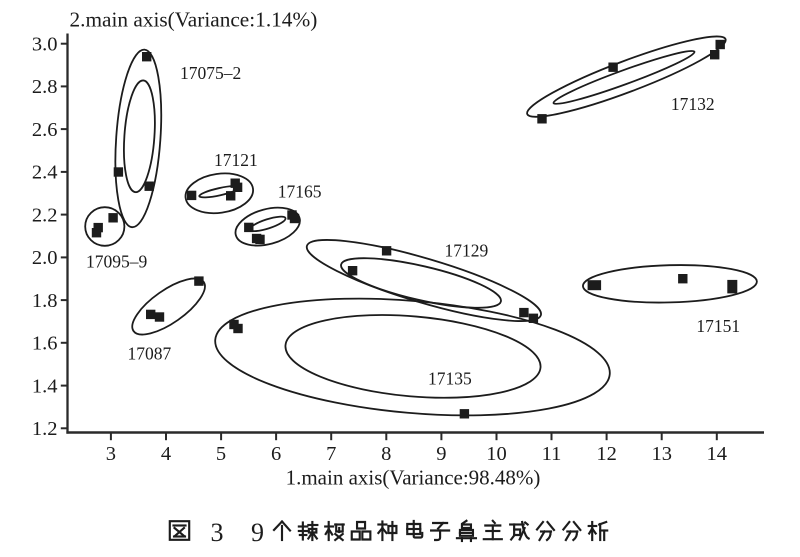  What do you see at coordinates (718, 326) in the screenshot?
I see `svg-text: 17151` at bounding box center [718, 326].